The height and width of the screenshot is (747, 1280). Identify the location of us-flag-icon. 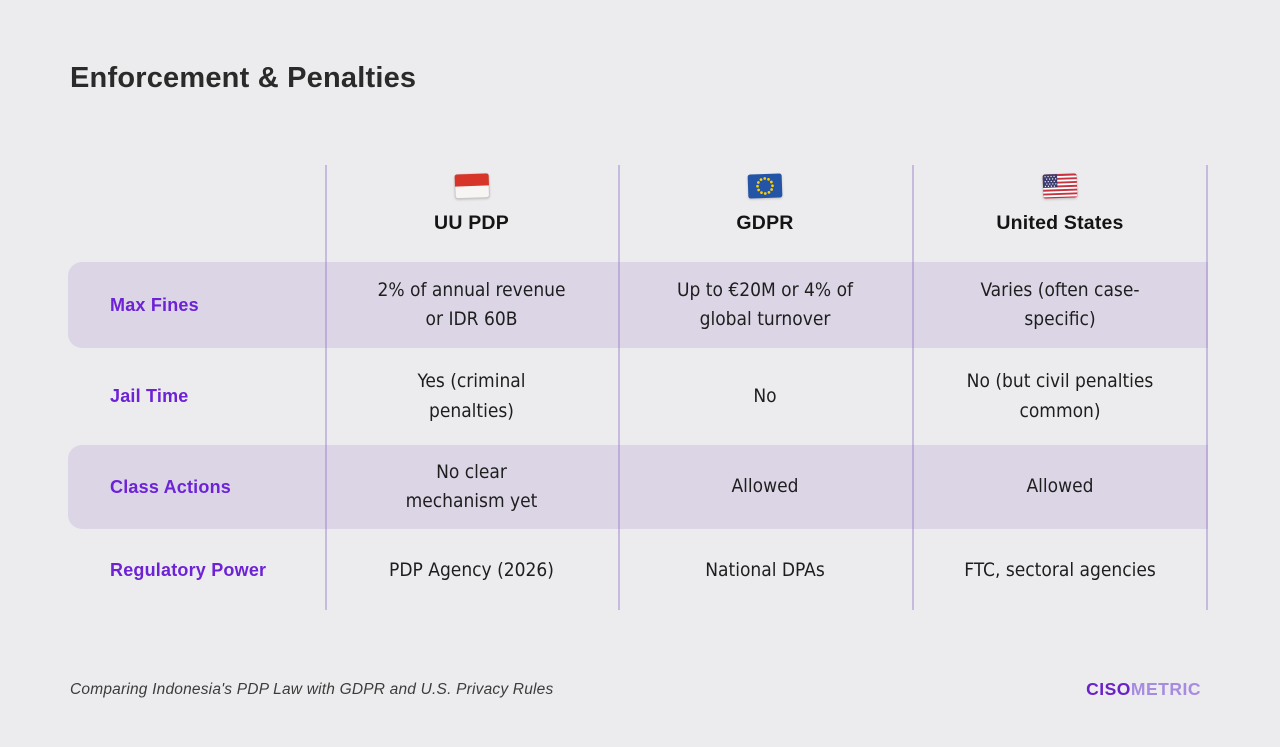
(1060, 186).